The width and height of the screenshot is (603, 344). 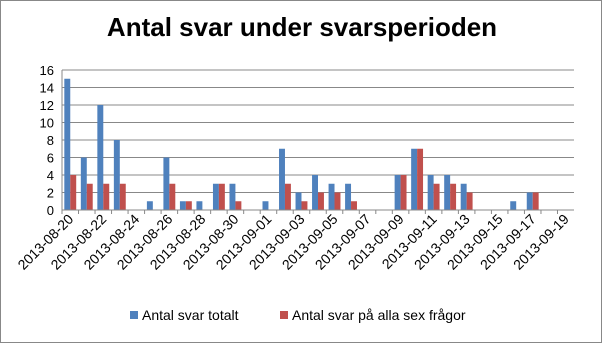 What do you see at coordinates (50, 158) in the screenshot?
I see `y-tick-label: 6` at bounding box center [50, 158].